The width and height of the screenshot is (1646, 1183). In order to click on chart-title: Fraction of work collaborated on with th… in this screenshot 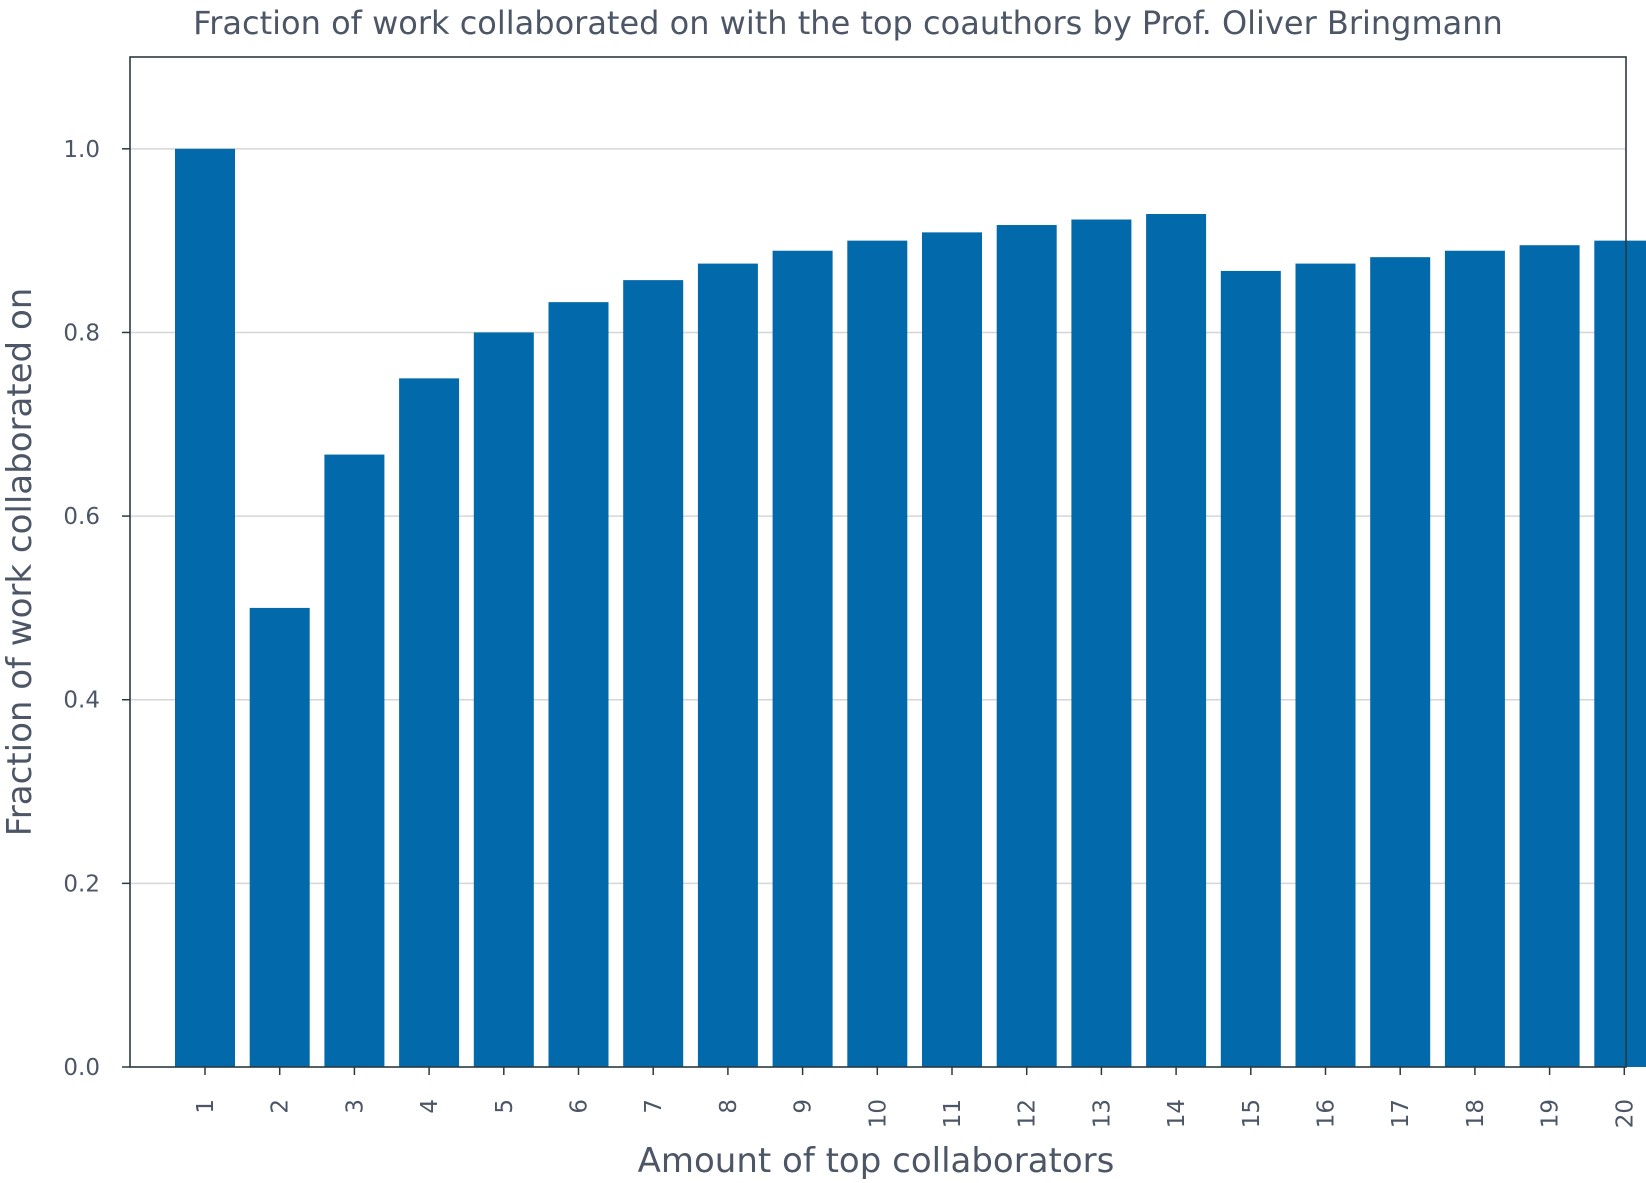, I will do `click(848, 23)`.